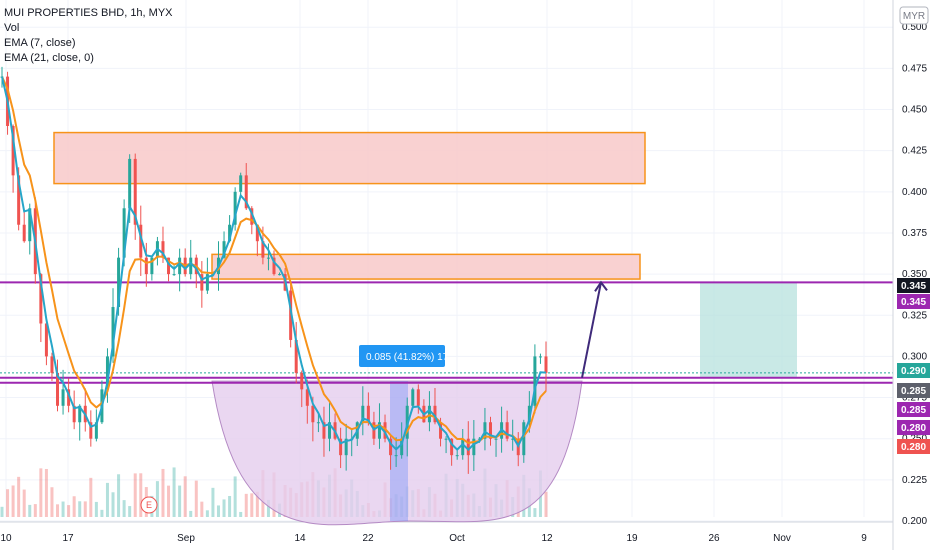  Describe the element at coordinates (591, 330) in the screenshot. I see `projection-arrow` at that location.